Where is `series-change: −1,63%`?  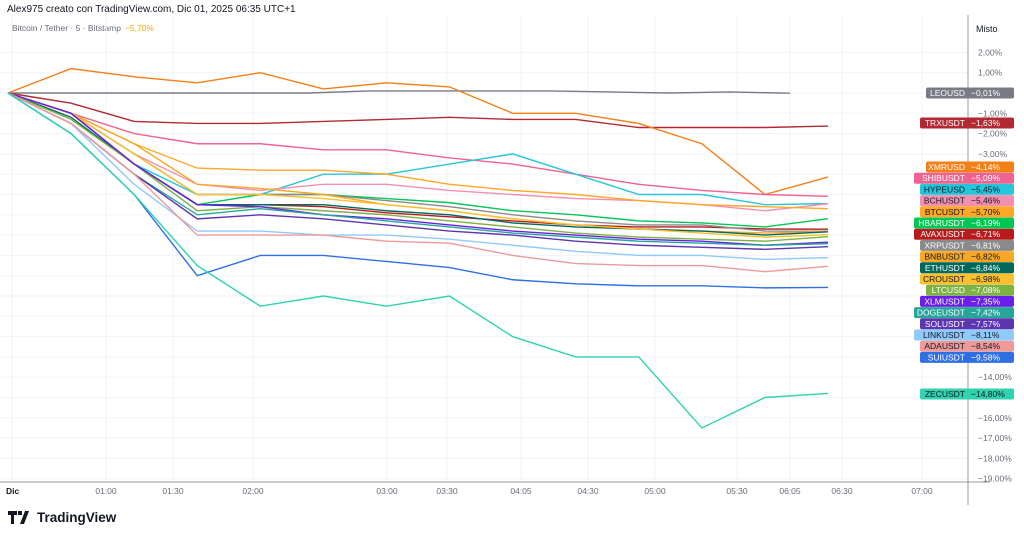
series-change: −1,63% is located at coordinates (986, 123).